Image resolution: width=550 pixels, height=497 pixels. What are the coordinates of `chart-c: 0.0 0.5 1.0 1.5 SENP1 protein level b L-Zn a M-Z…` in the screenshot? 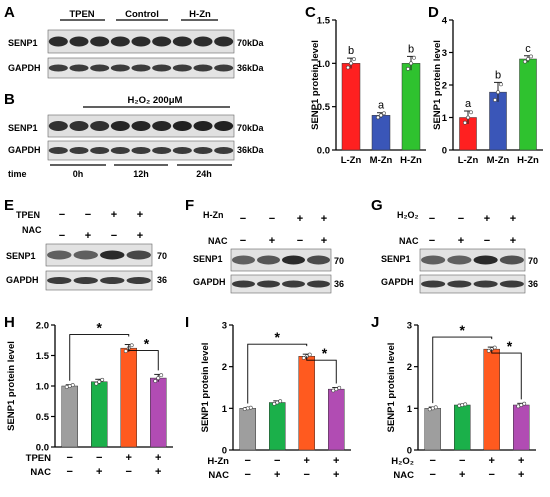 It's located at (368, 91).